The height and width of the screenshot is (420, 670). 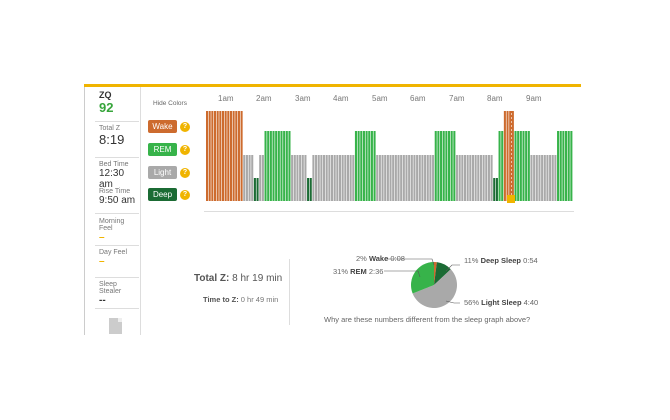 What do you see at coordinates (530, 260) in the screenshot?
I see `deep-time: 0:54` at bounding box center [530, 260].